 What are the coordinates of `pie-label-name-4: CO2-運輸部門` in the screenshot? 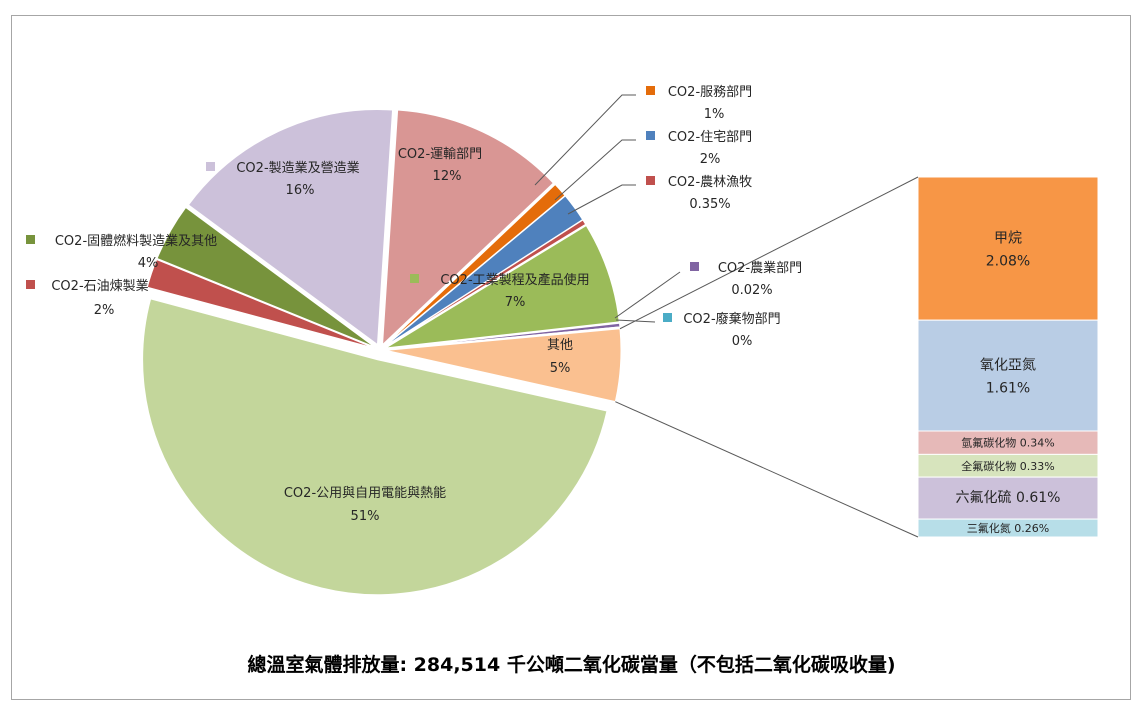 It's located at (440, 154).